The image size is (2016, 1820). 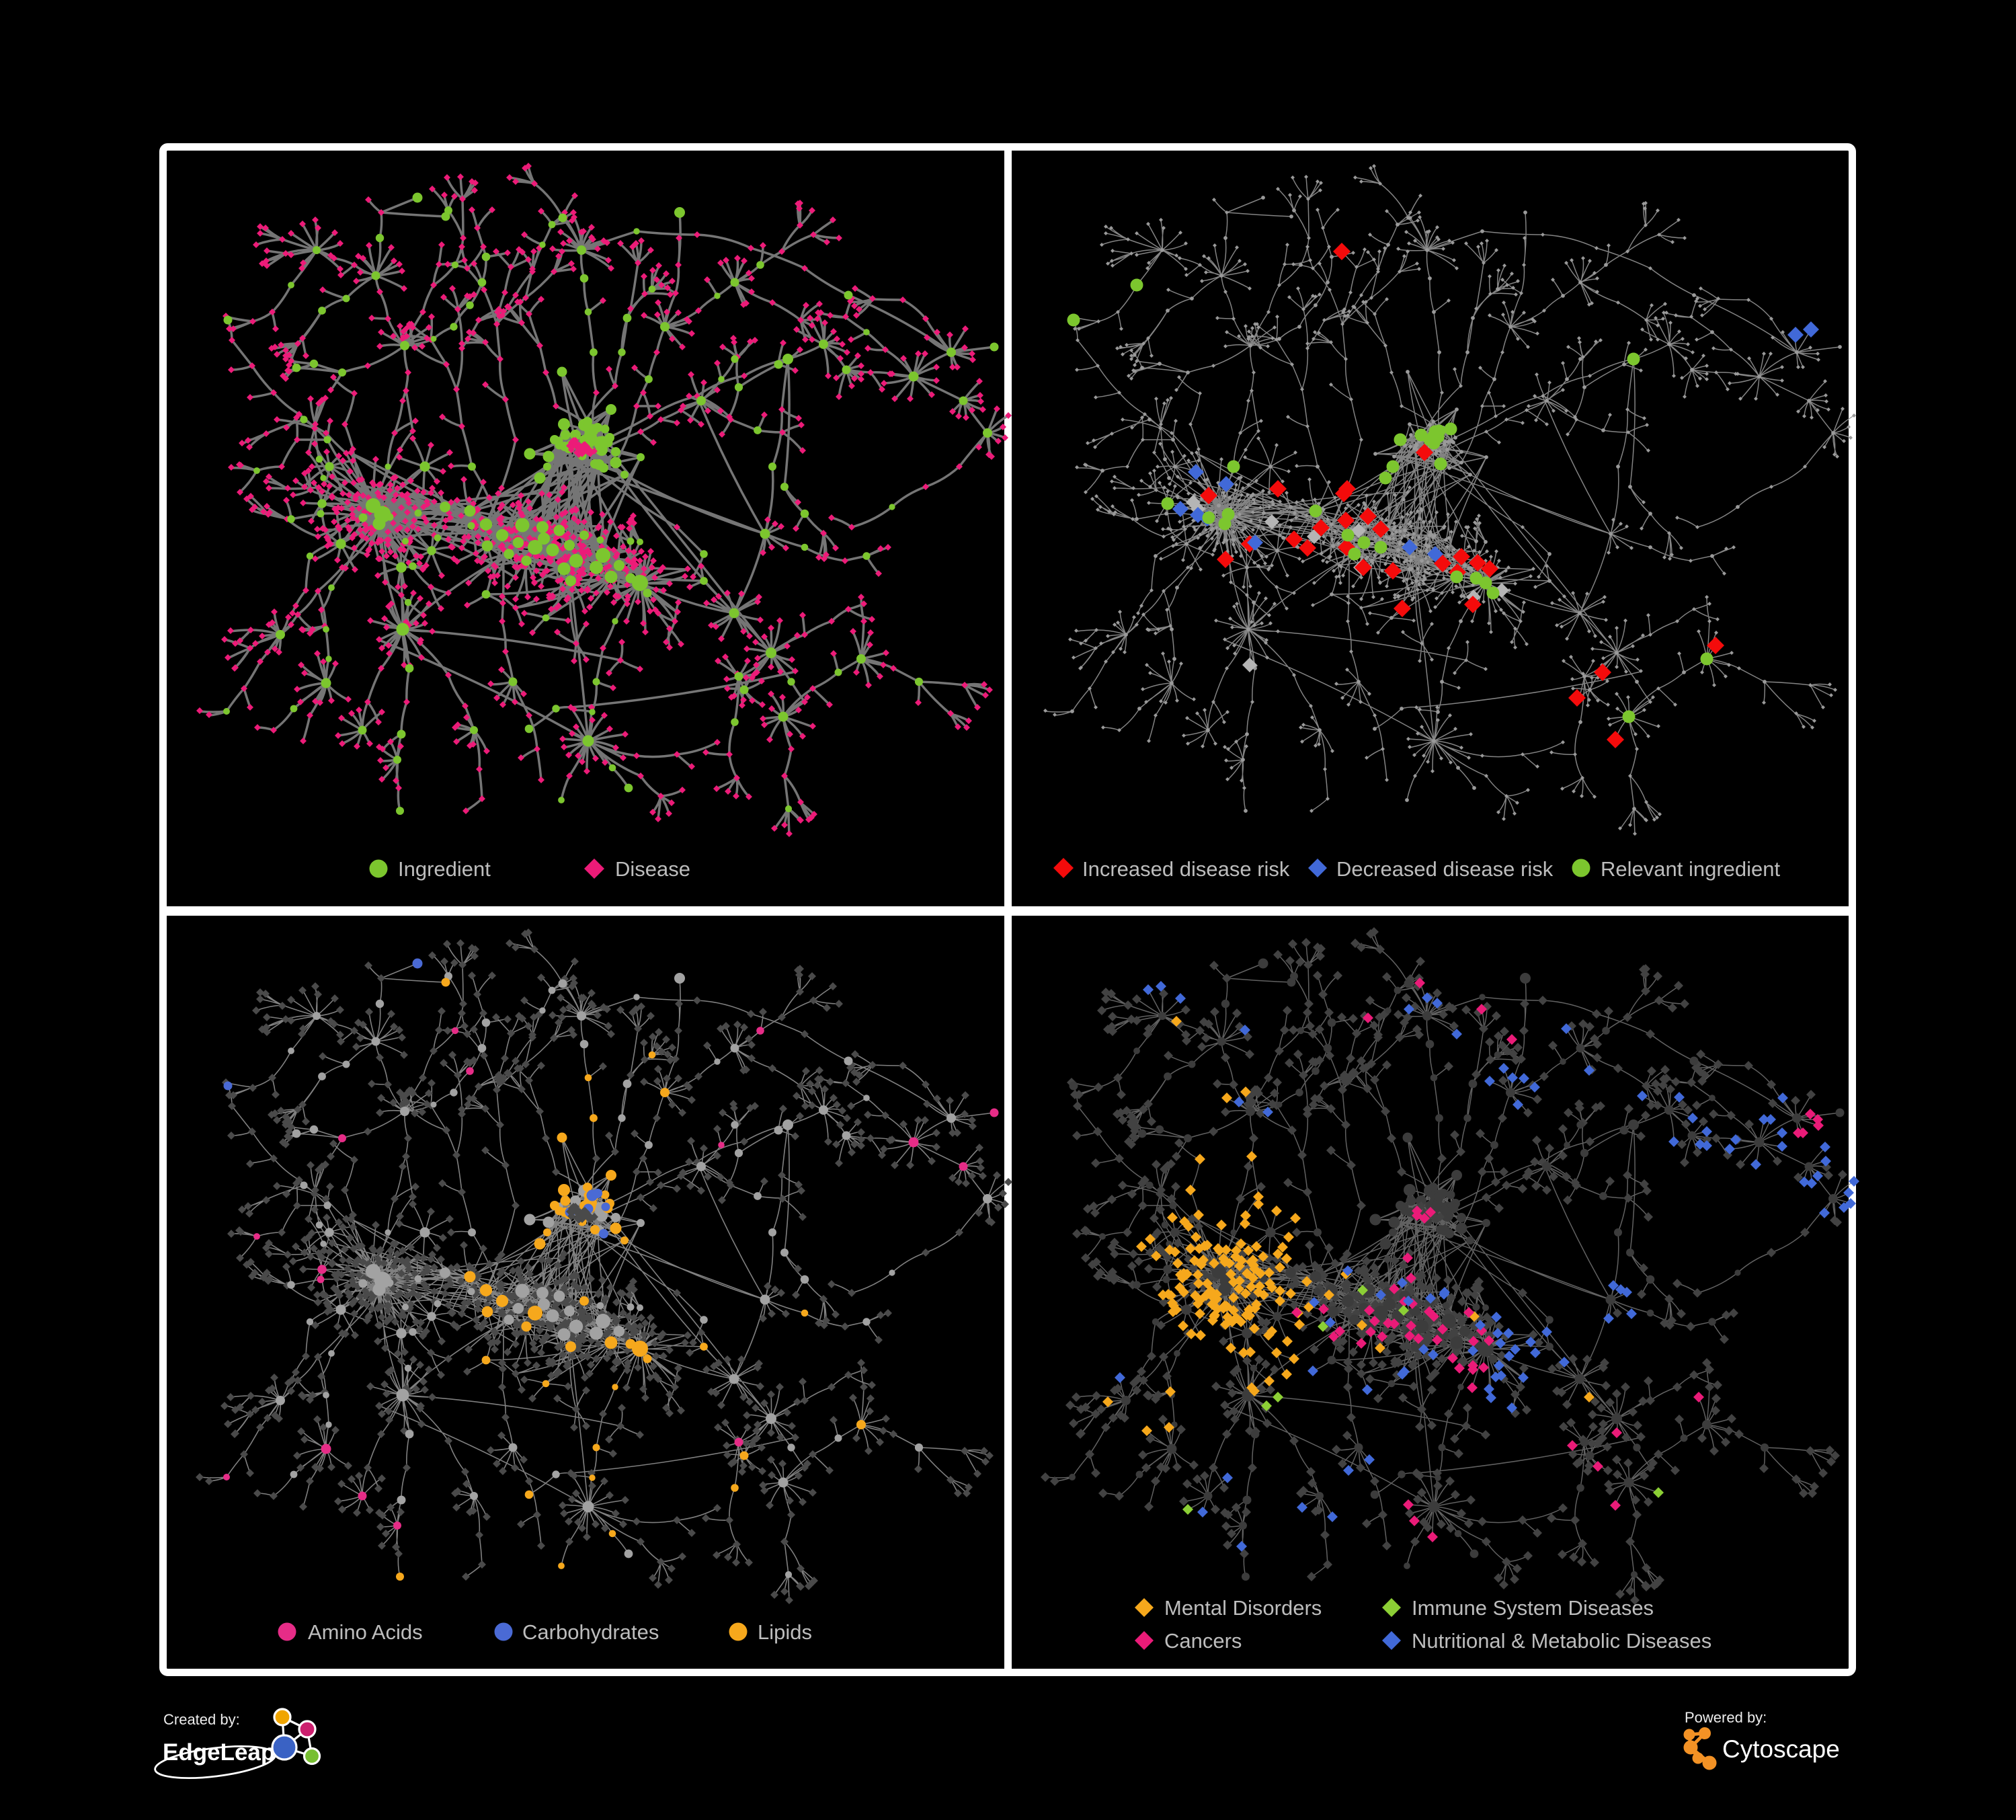 What do you see at coordinates (219, 1752) in the screenshot?
I see `svg-text: EdgeLeap` at bounding box center [219, 1752].